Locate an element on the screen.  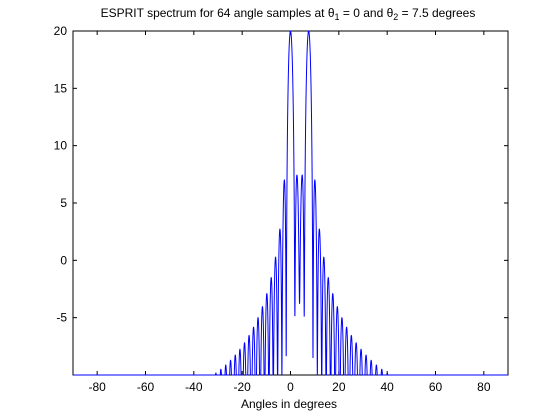
chart-title-sub1: 1 is located at coordinates (337, 17).